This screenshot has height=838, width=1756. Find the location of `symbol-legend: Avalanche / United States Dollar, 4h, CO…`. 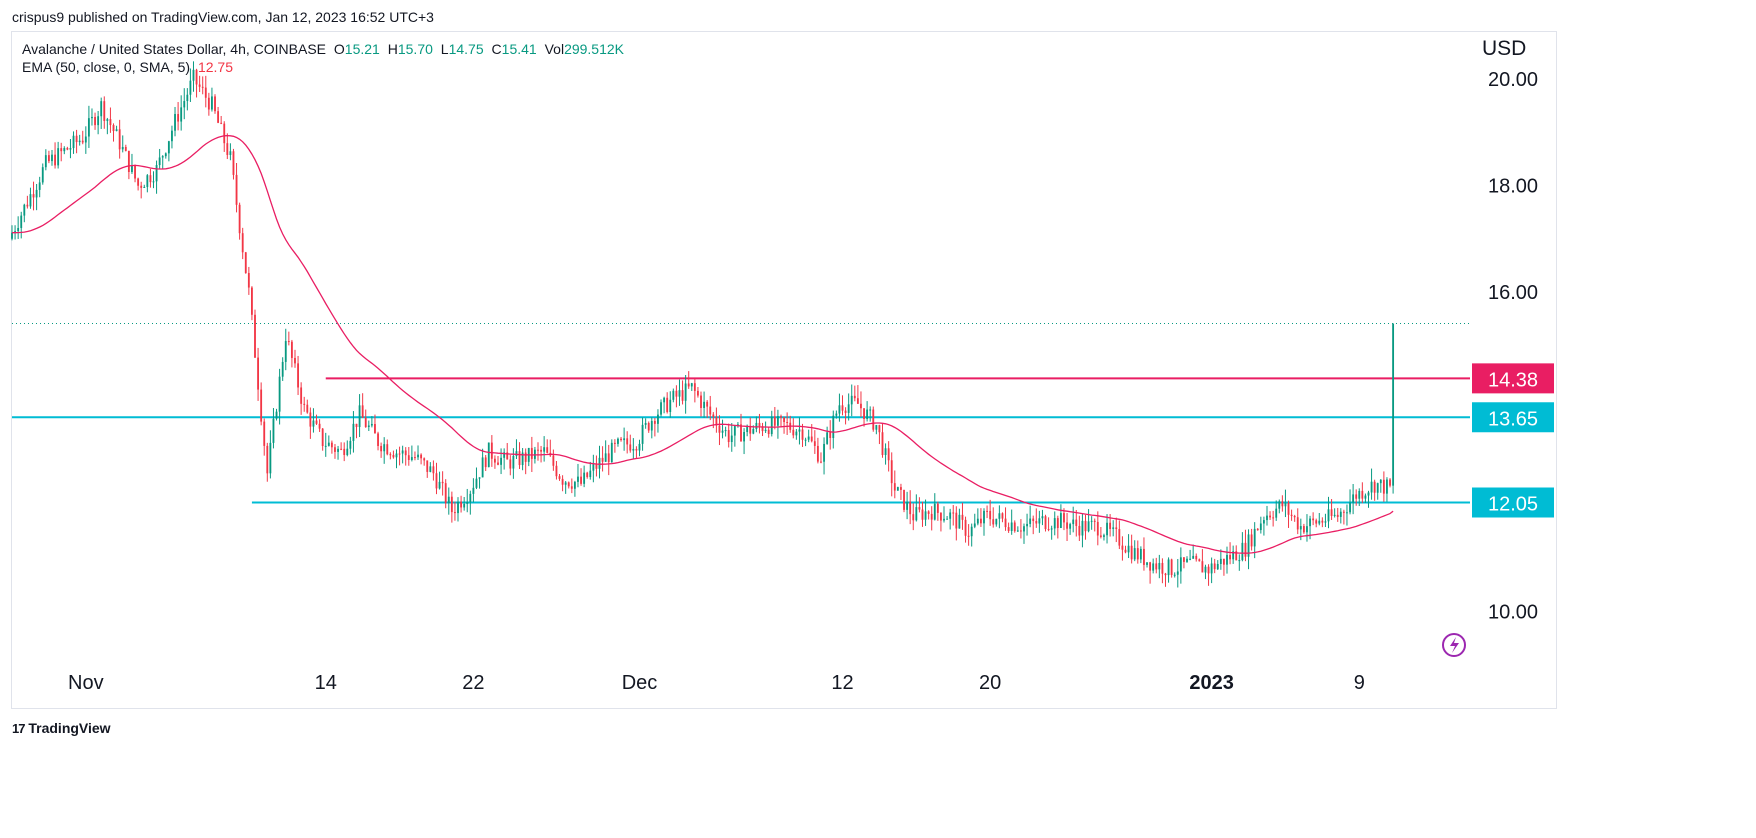

symbol-legend: Avalanche / United States Dollar, 4h, CO… is located at coordinates (327, 49).